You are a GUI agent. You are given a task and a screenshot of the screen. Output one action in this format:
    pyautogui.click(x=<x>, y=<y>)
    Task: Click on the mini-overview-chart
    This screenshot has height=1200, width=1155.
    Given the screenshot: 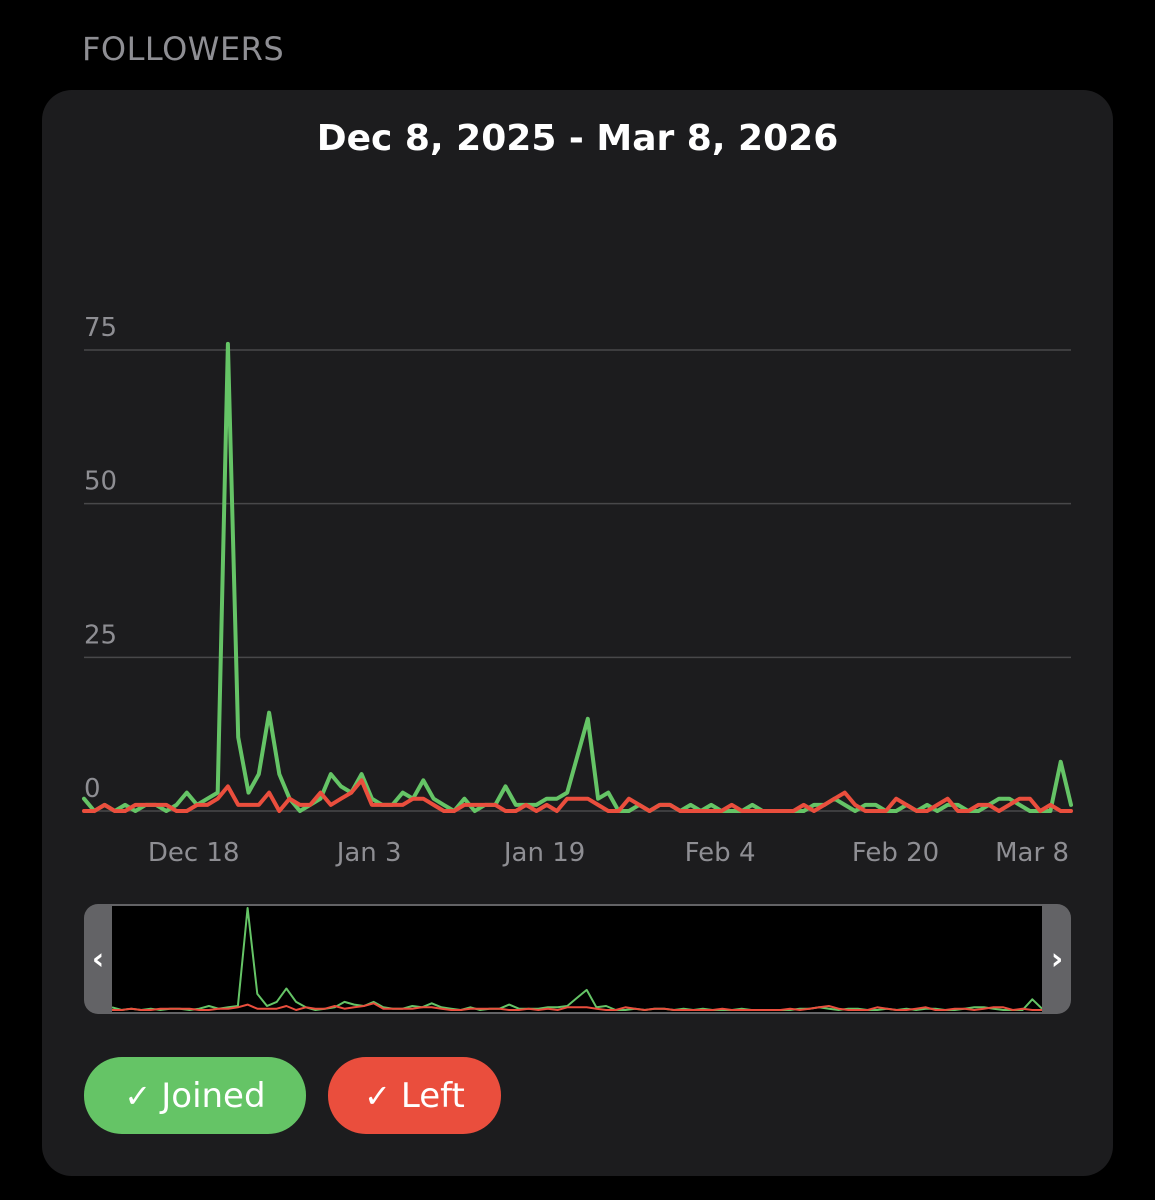 What is the action you would take?
    pyautogui.click(x=577, y=959)
    